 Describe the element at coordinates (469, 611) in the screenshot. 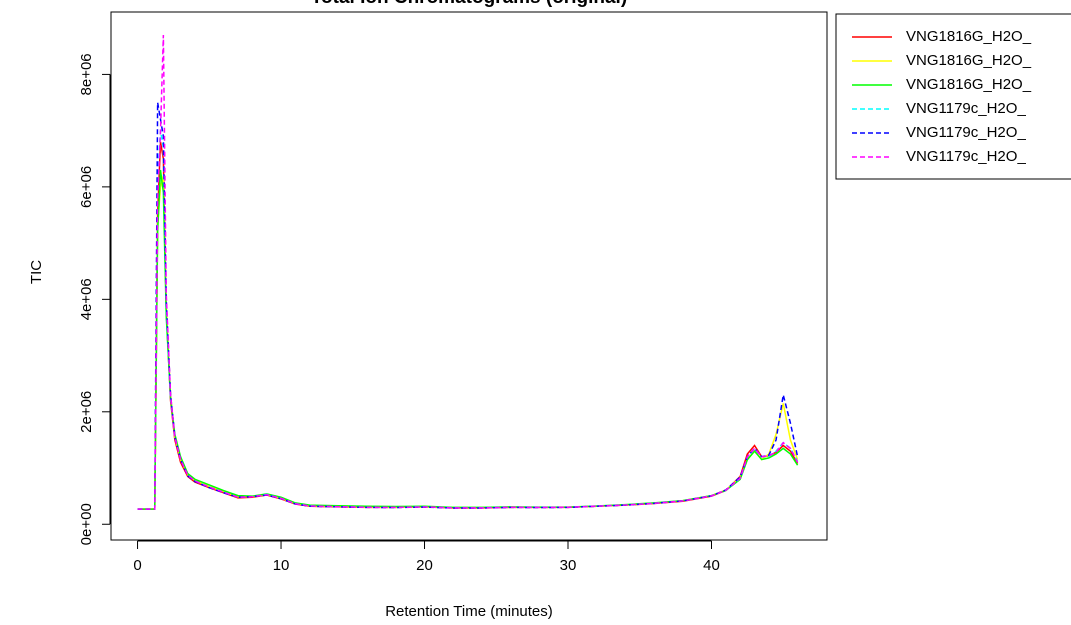

I see `x-axis-label: Retention Time (minutes)` at that location.